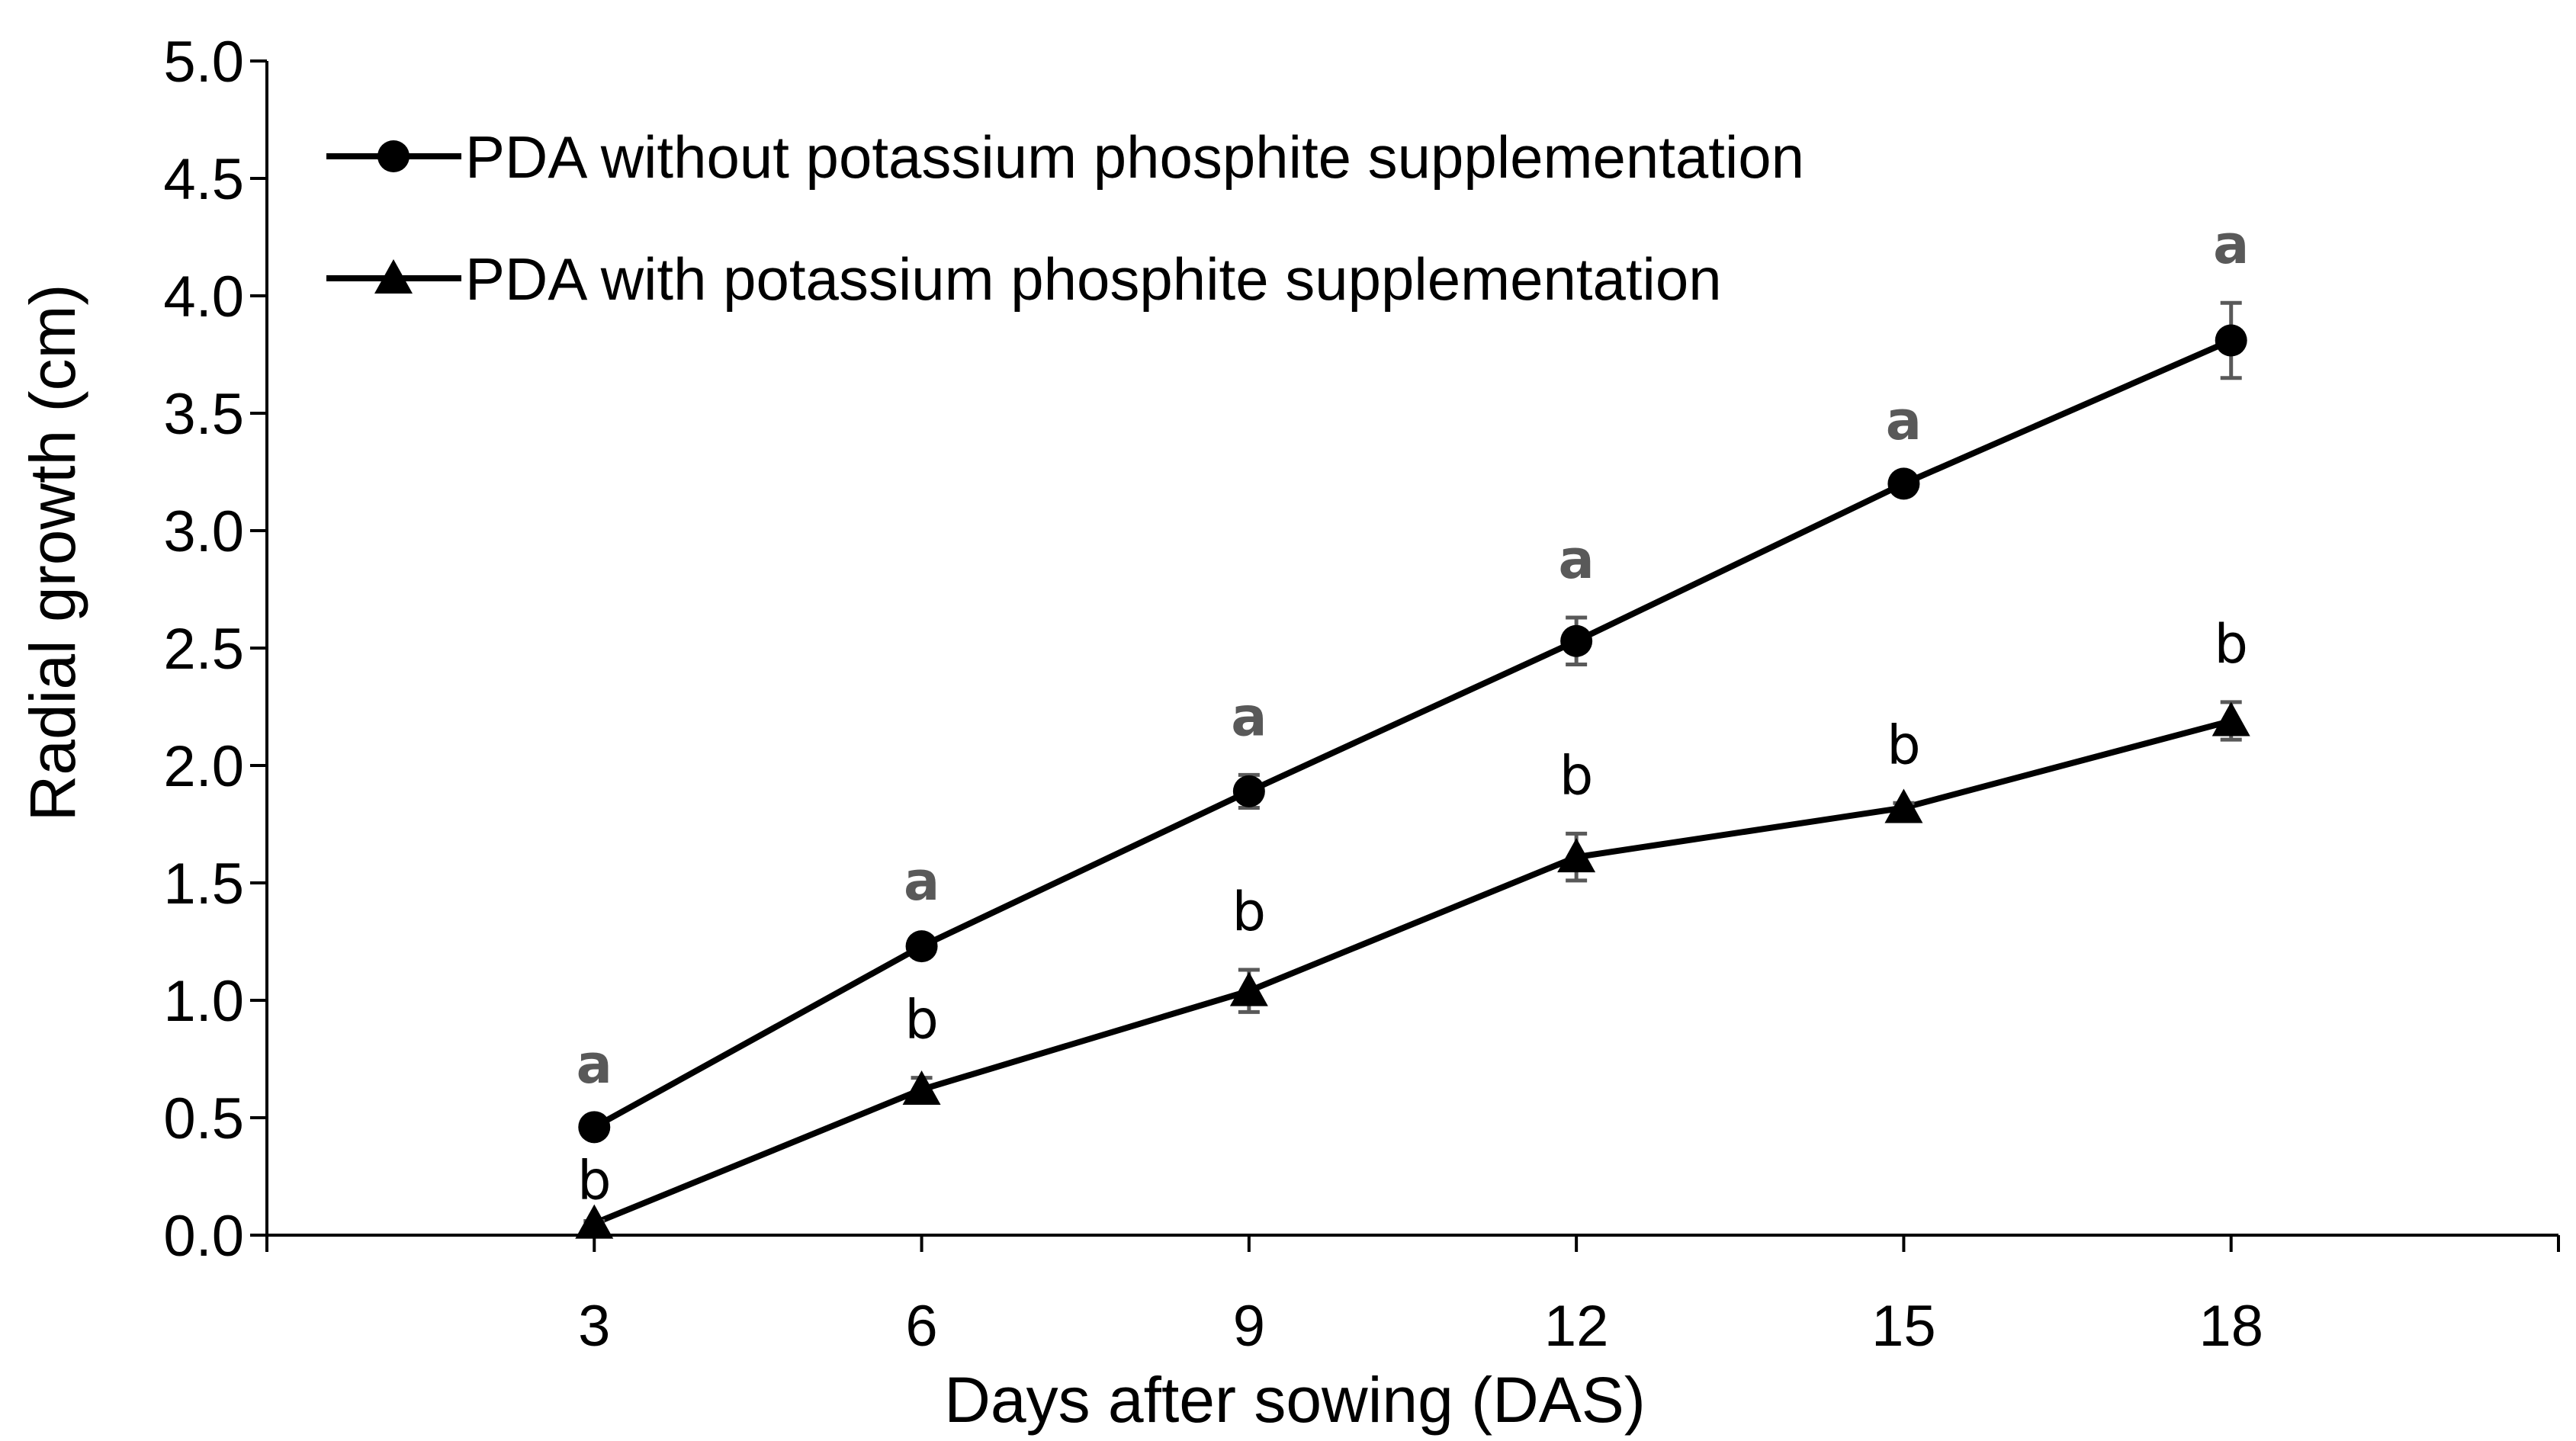 This screenshot has height=1441, width=2576. I want to click on x-tick-label: 6, so click(921, 1326).